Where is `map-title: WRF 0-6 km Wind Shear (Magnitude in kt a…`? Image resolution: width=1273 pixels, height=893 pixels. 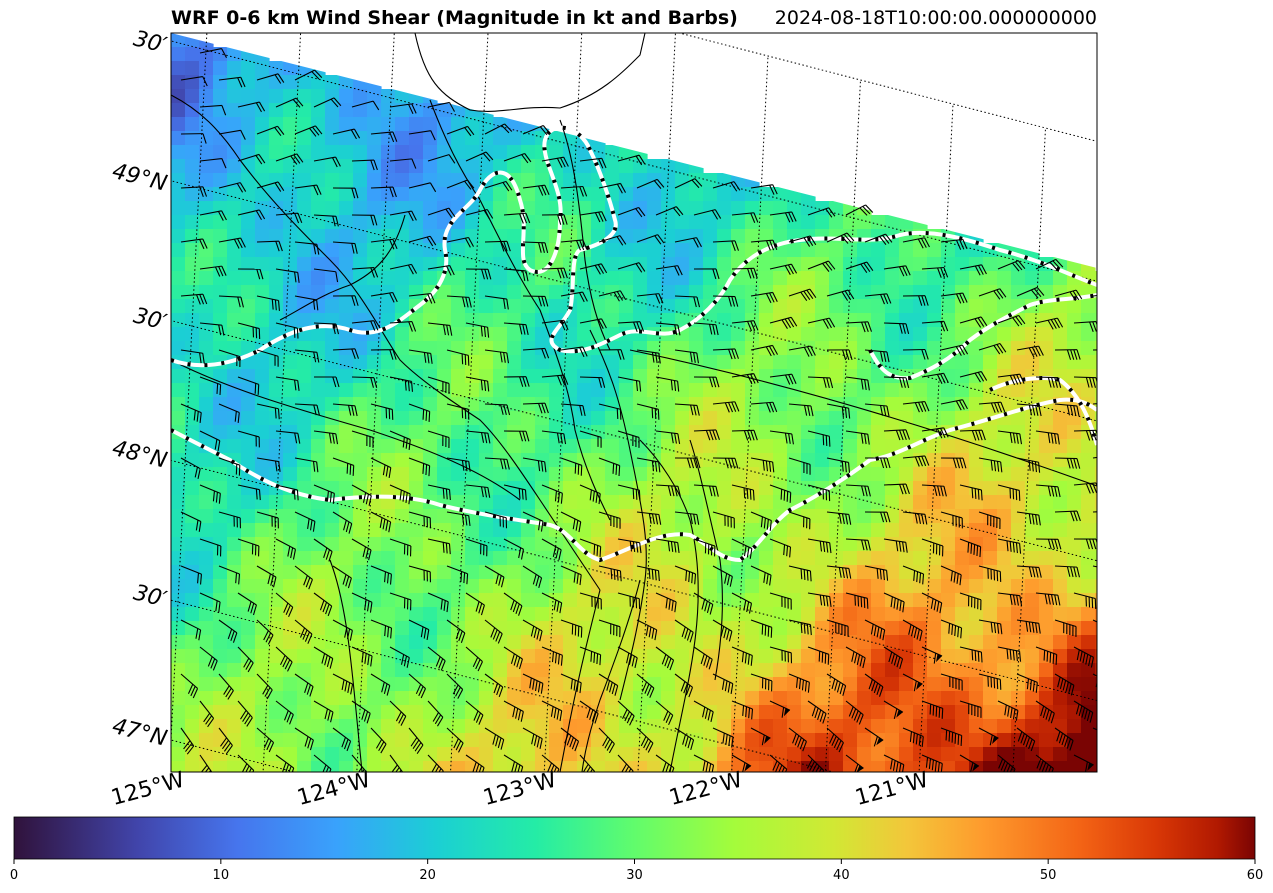 map-title: WRF 0-6 km Wind Shear (Magnitude in kt a… is located at coordinates (454, 18).